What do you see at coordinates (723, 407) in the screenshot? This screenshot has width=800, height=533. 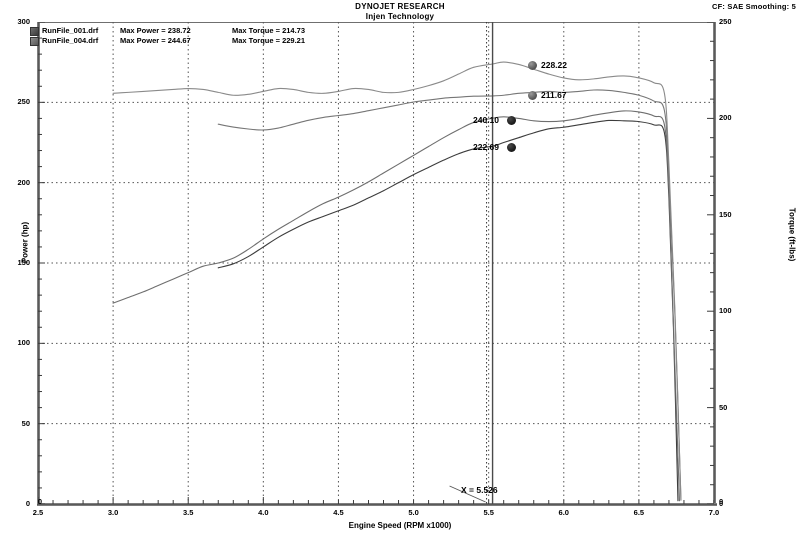 I see `y-axis-right-tick-label: 50` at bounding box center [723, 407].